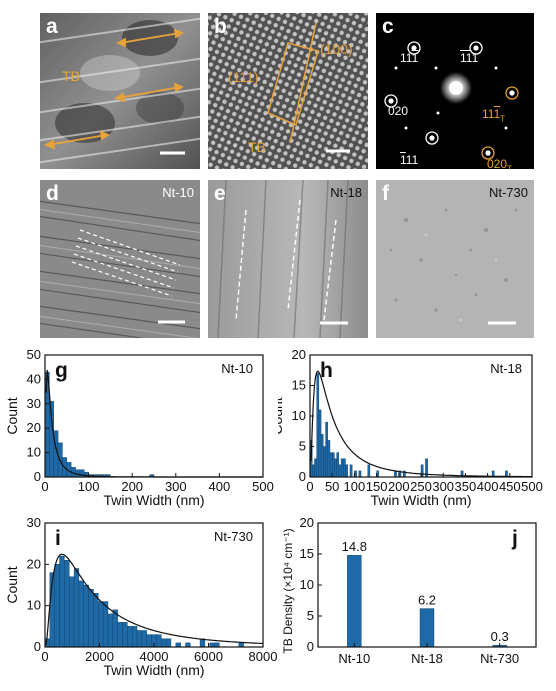 This screenshot has width=556, height=691. What do you see at coordinates (455, 259) in the screenshot?
I see `micrograph-f-image` at bounding box center [455, 259].